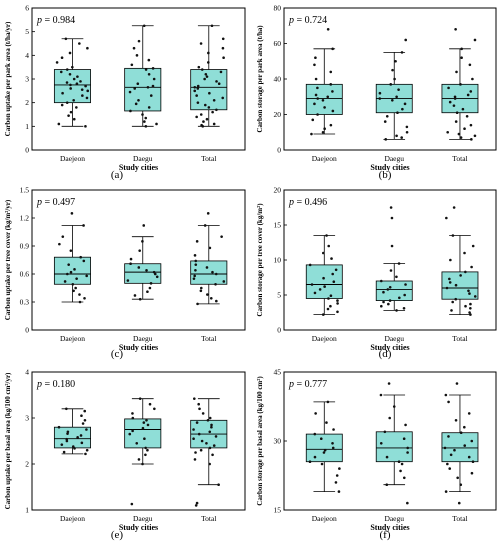 This screenshot has height=550, width=504. I want to click on box-daegu, so click(394, 89).